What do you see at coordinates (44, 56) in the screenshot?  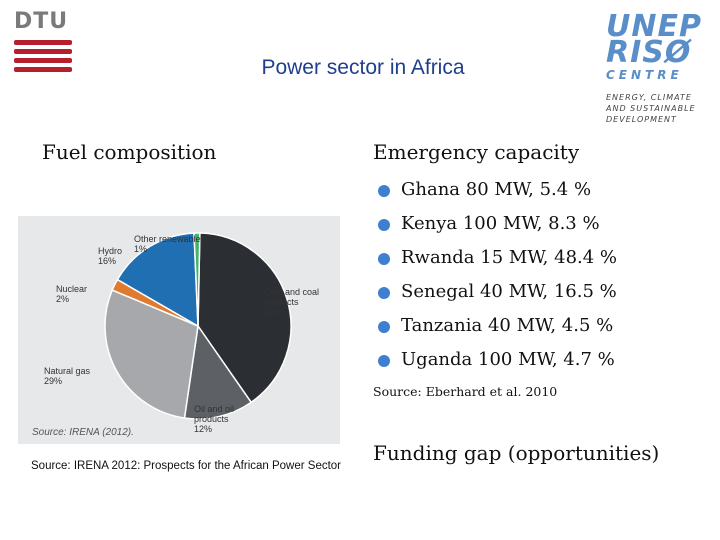 I see `dtu-logo-bars` at bounding box center [44, 56].